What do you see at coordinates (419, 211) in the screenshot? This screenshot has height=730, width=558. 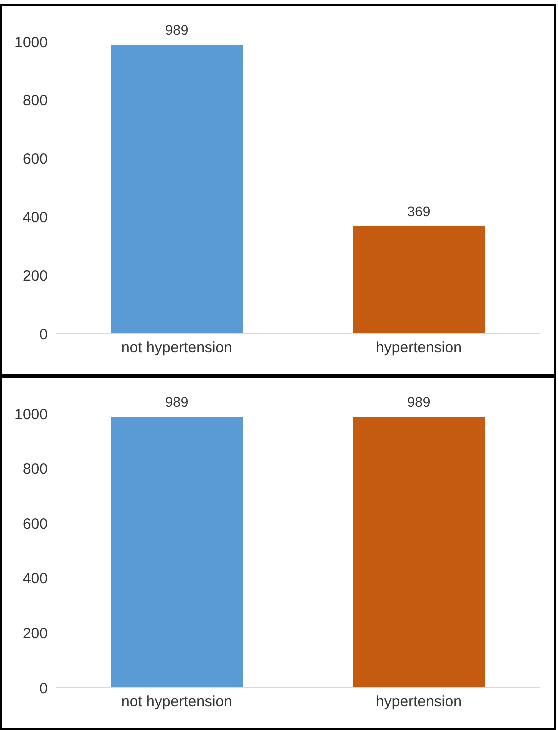 I see `data-label: 369` at bounding box center [419, 211].